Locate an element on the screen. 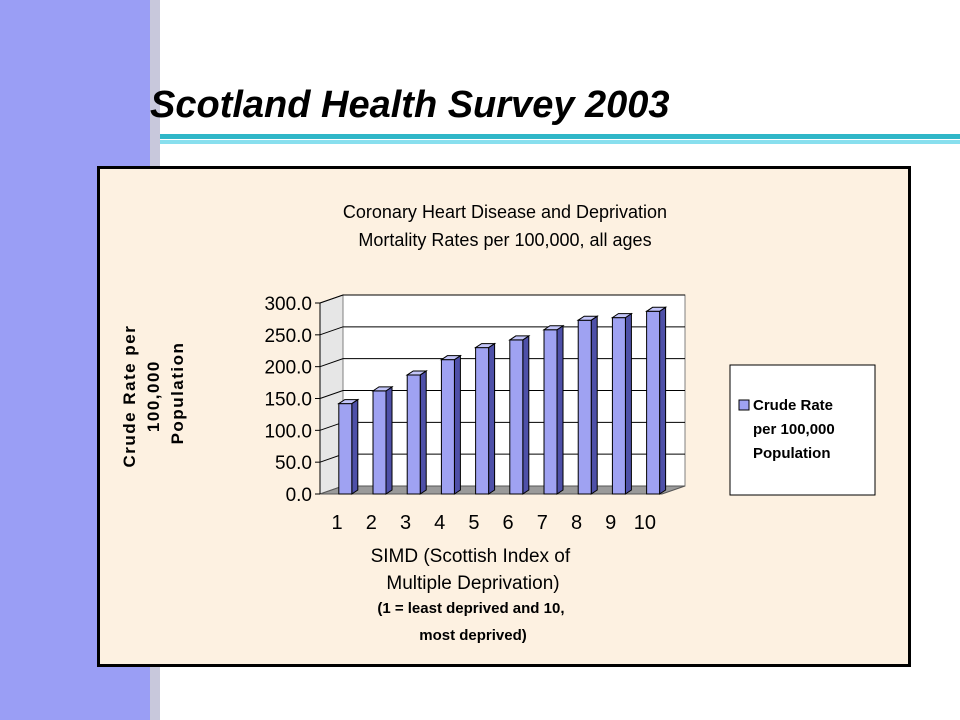 The image size is (960, 720). legend-entry: Crude Rate per 100,000 Population is located at coordinates (796, 429).